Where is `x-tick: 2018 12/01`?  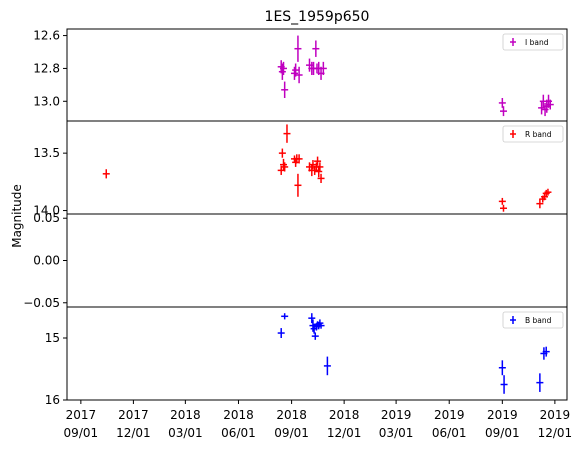 x-tick: 2018 12/01 is located at coordinates (344, 420).